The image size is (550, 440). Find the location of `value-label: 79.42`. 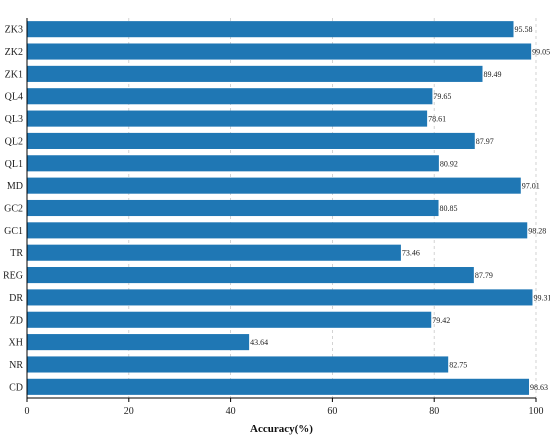

value-label: 79.42 is located at coordinates (441, 320).